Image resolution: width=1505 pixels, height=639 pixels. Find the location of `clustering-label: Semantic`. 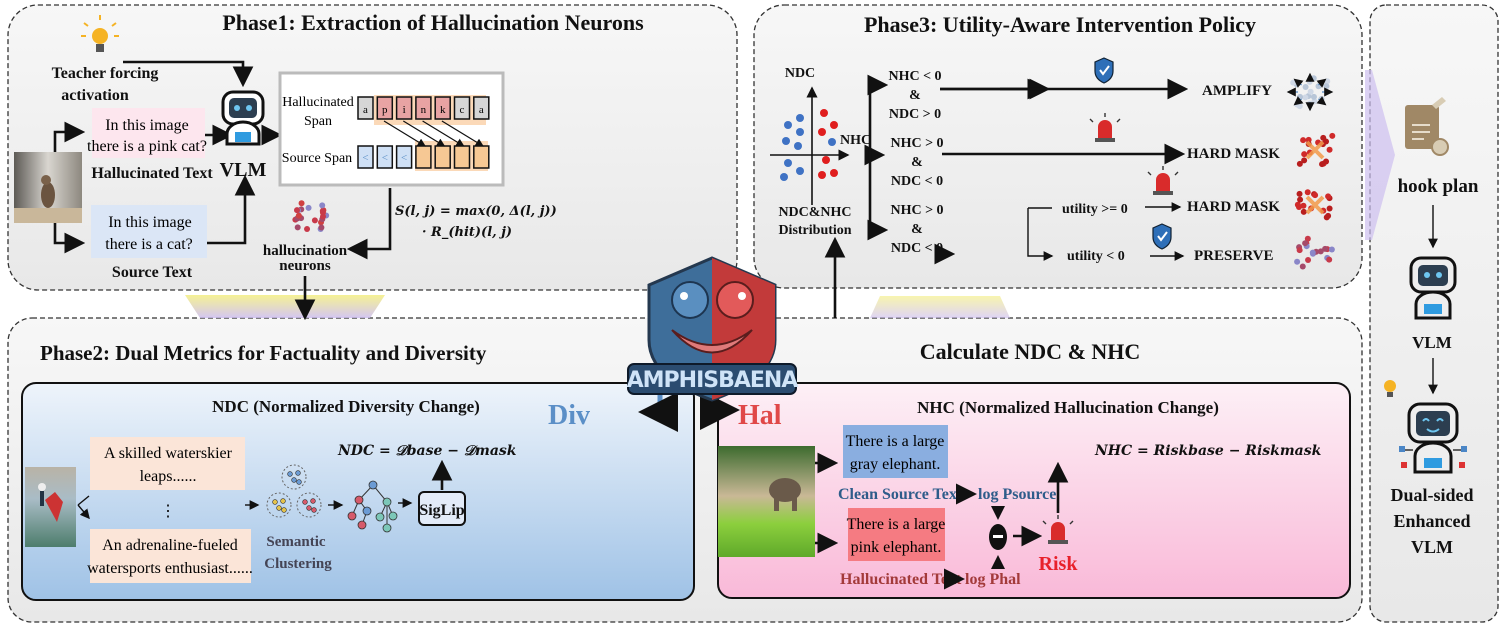

clustering-label: Semantic is located at coordinates (296, 542).